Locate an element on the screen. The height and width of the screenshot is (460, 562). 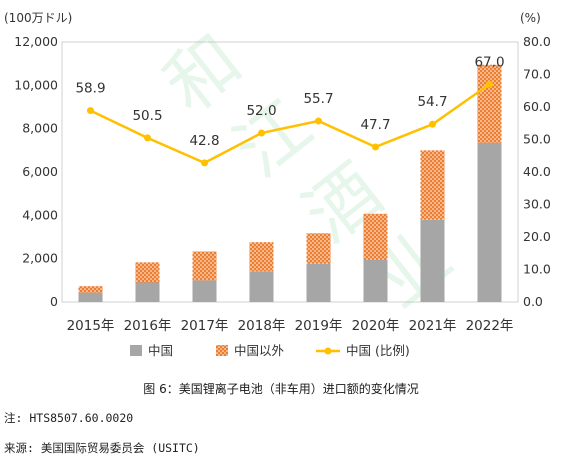
y-right-tick-label: 0.0 is located at coordinates (533, 301).